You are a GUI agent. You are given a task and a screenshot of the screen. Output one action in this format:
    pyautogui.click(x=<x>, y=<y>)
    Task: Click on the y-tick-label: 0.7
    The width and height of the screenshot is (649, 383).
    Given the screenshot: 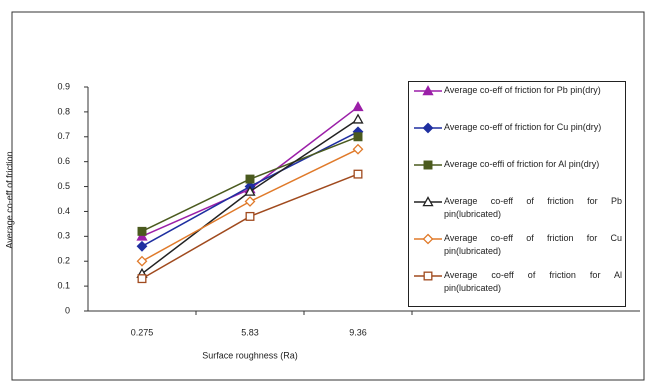 What is the action you would take?
    pyautogui.click(x=63, y=136)
    